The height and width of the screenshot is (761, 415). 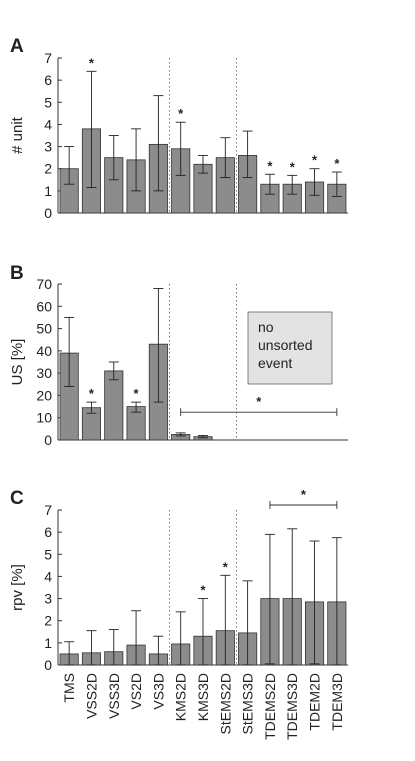 I want to click on significance-marker-a-TDEMS2D: *, so click(x=270, y=165).